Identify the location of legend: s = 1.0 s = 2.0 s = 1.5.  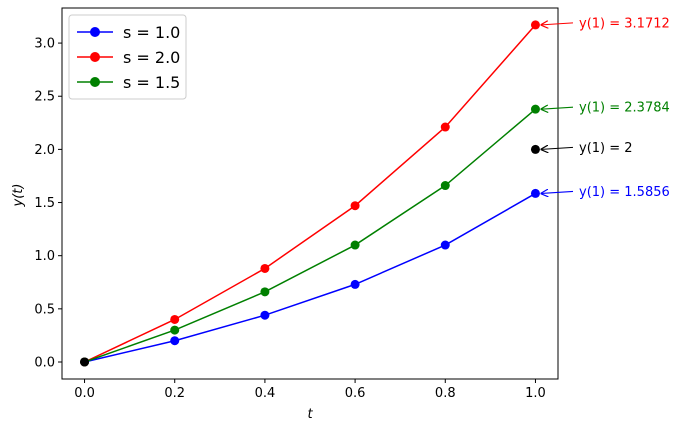
(127, 57).